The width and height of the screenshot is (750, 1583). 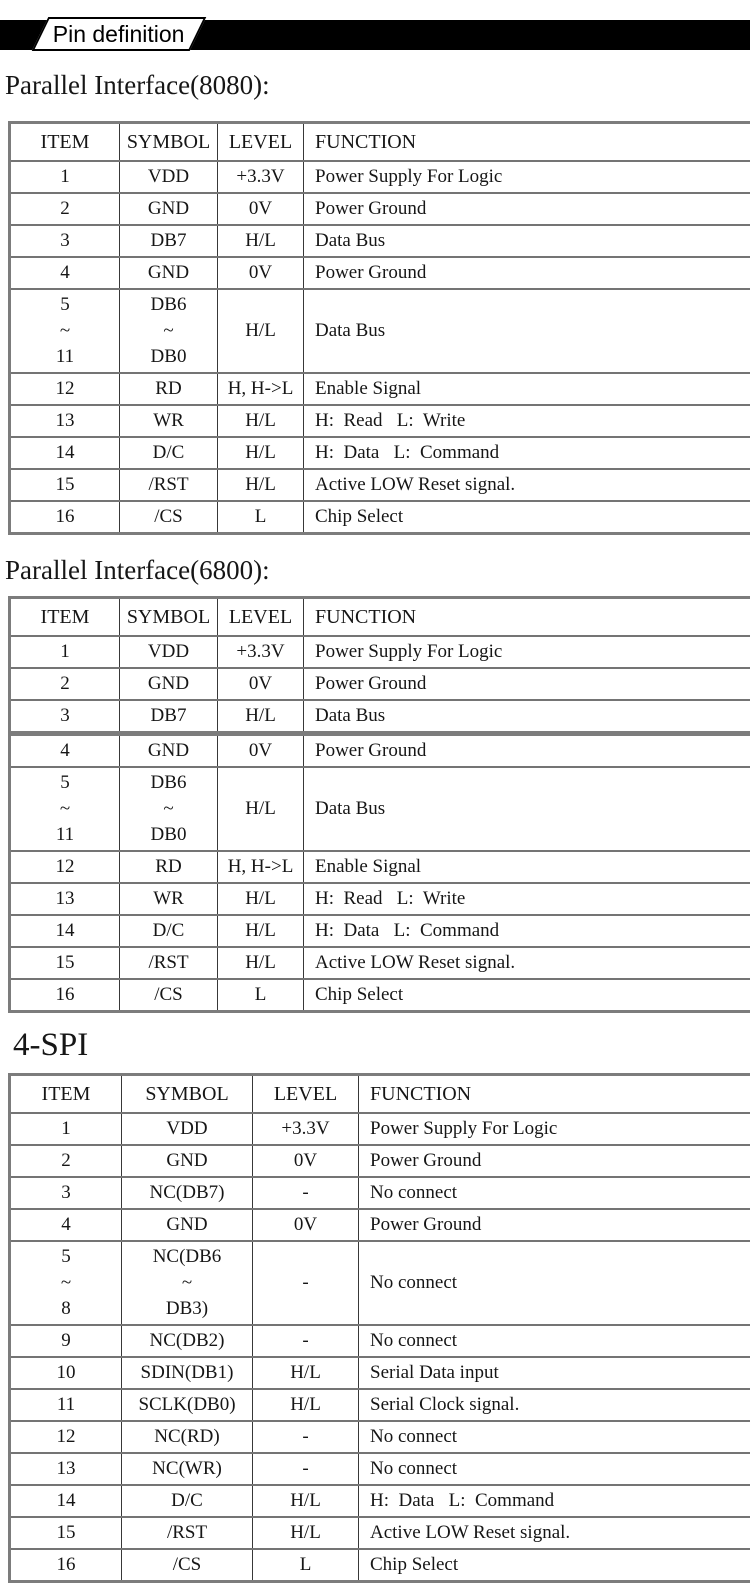 I want to click on cell-symbol: NC(RD), so click(x=187, y=1437).